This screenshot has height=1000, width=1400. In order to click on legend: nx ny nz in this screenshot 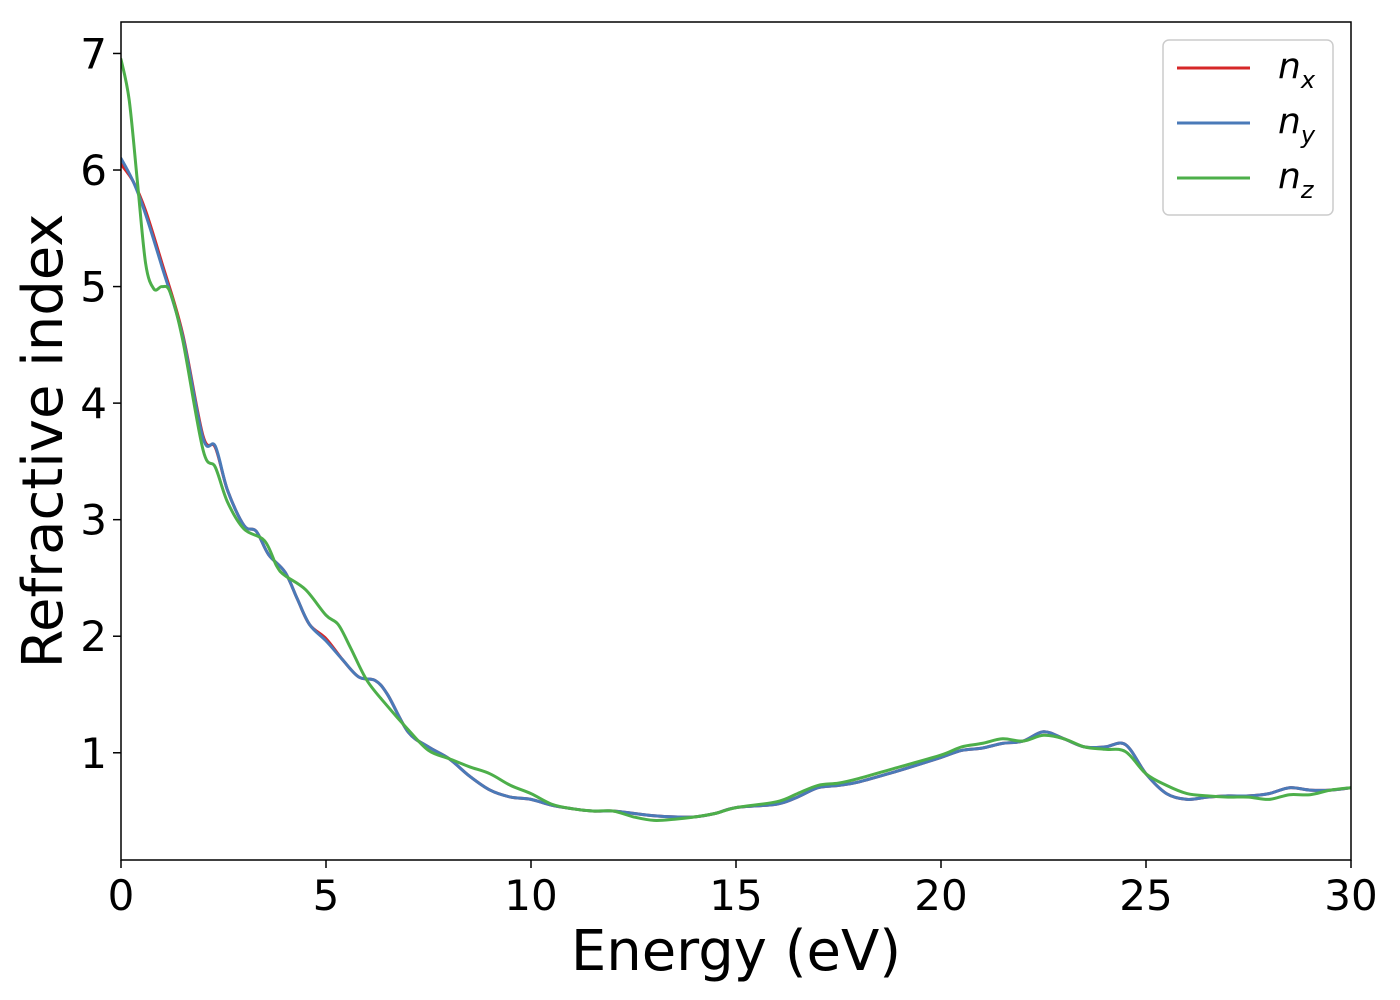, I will do `click(1248, 127)`.